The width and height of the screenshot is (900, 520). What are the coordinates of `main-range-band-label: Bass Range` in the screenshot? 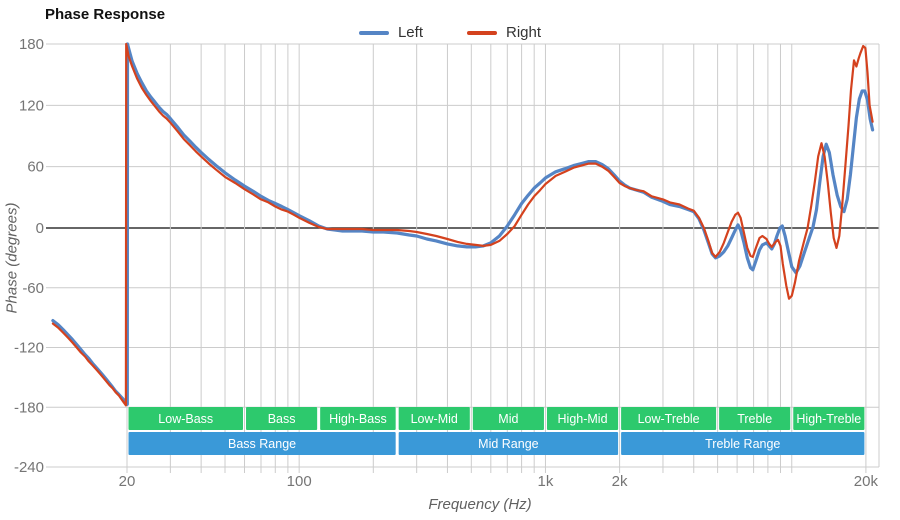 It's located at (262, 444).